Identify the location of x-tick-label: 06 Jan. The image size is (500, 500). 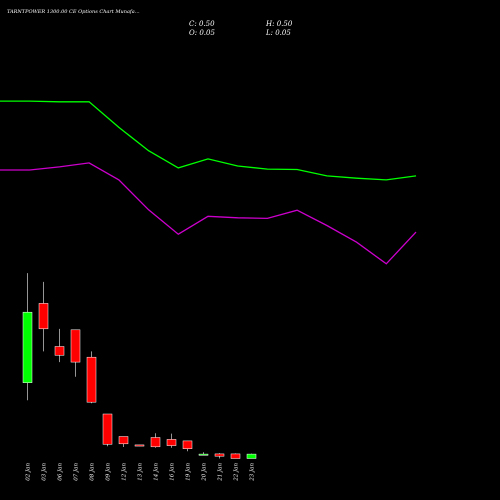
(61, 472).